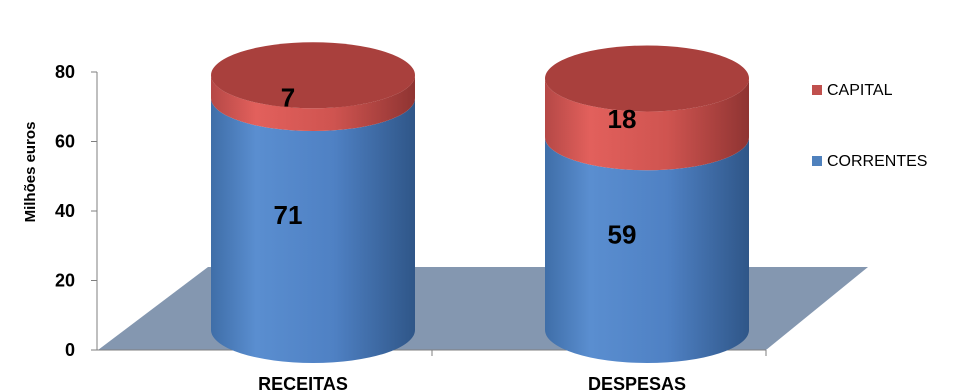 This screenshot has height=391, width=959. Describe the element at coordinates (647, 124) in the screenshot. I see `cylinder-capital-despesas` at that location.